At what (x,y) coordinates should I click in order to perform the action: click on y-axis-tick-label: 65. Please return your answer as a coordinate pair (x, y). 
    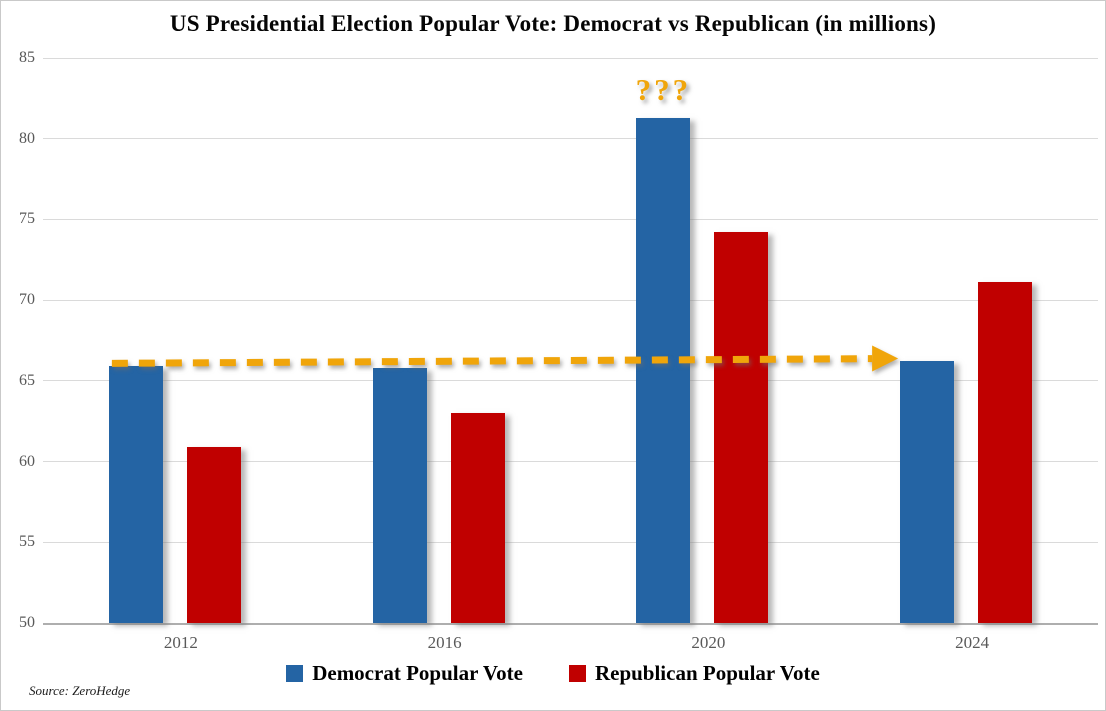
    Looking at the image, I should click on (27, 380).